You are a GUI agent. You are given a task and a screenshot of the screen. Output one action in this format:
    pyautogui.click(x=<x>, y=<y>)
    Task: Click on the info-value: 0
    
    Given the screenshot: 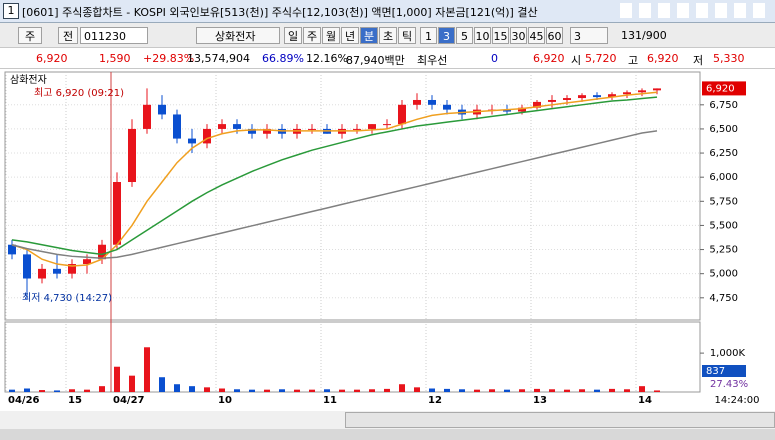 What is the action you would take?
    pyautogui.click(x=494, y=58)
    